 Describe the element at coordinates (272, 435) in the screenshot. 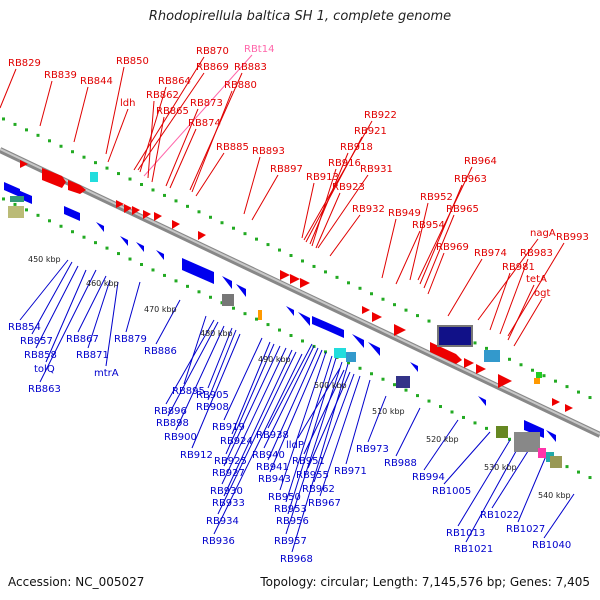

I see `gene-label: RB938` at that location.